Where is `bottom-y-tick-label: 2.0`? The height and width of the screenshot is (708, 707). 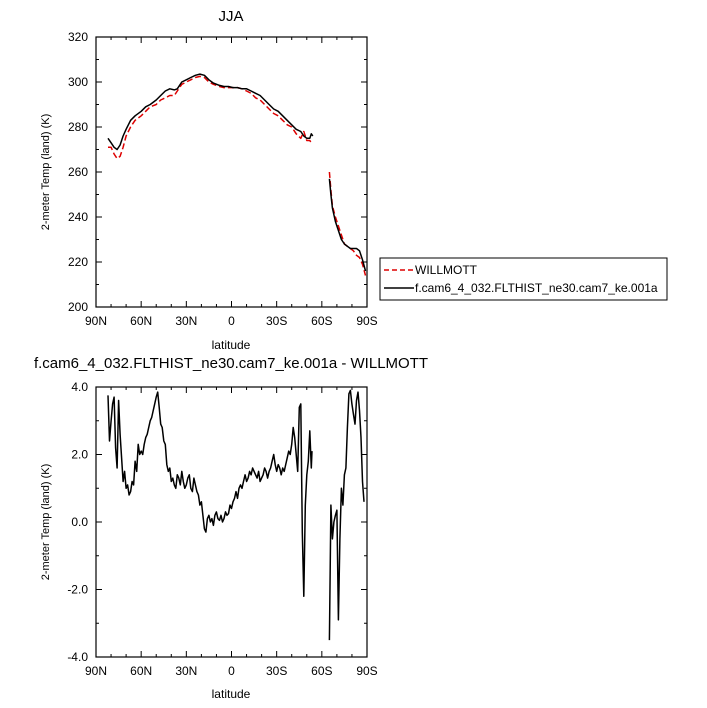
bottom-y-tick-label: 2.0 is located at coordinates (79, 455).